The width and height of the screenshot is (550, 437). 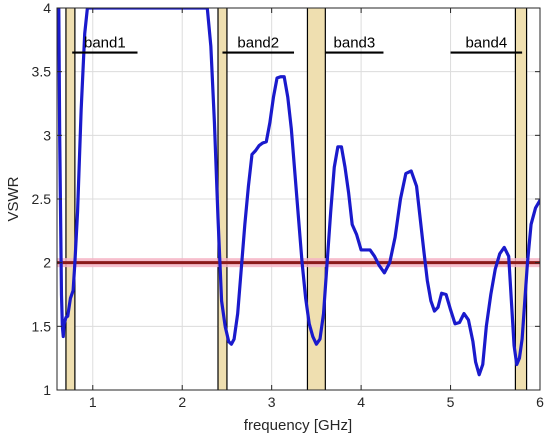 I want to click on x-tick-label-1: 2, so click(x=182, y=402).